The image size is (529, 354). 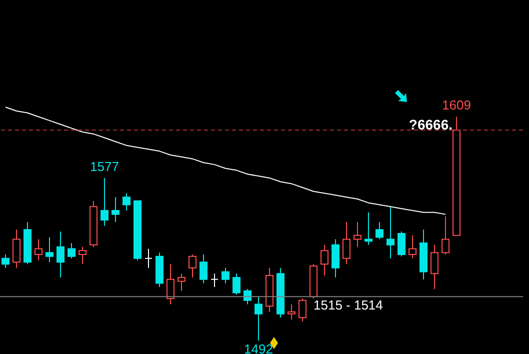 I want to click on ref-line-label: 1515 - 1514, so click(x=348, y=305).